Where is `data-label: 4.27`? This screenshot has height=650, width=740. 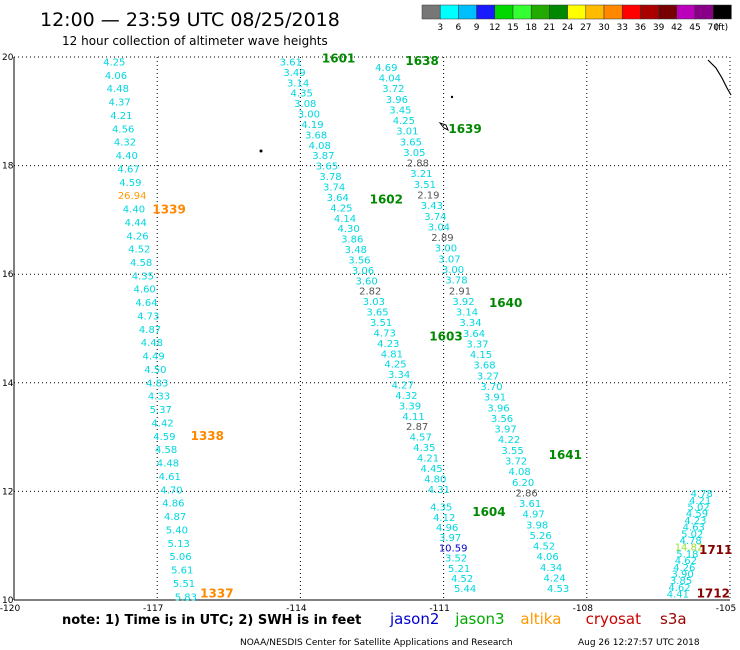 data-label: 4.27 is located at coordinates (403, 386).